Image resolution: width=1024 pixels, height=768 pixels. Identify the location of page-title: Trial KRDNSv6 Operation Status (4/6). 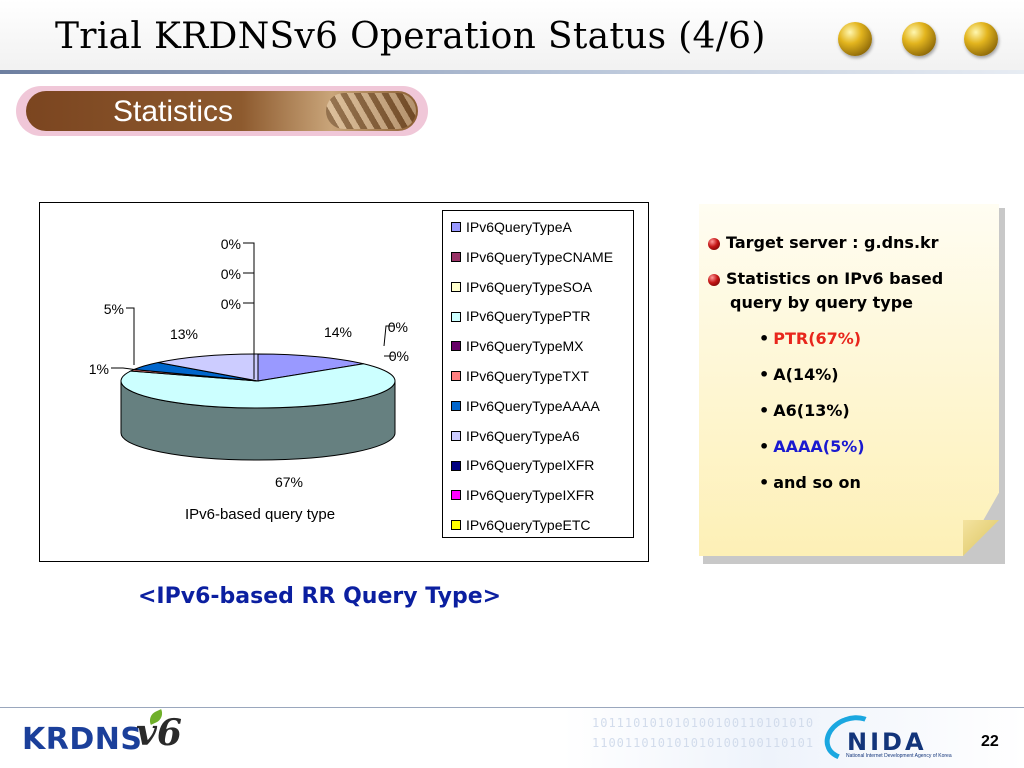
(410, 36).